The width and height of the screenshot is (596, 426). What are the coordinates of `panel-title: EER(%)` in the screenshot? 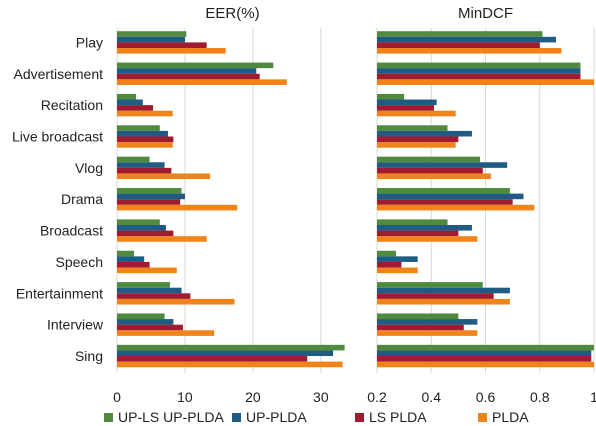 It's located at (232, 13).